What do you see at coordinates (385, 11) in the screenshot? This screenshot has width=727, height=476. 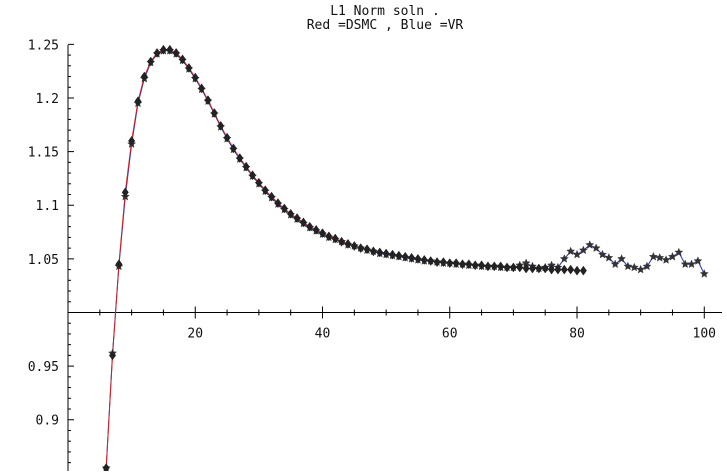 I see `chart-title-line-1: L1 Norm soln .` at bounding box center [385, 11].